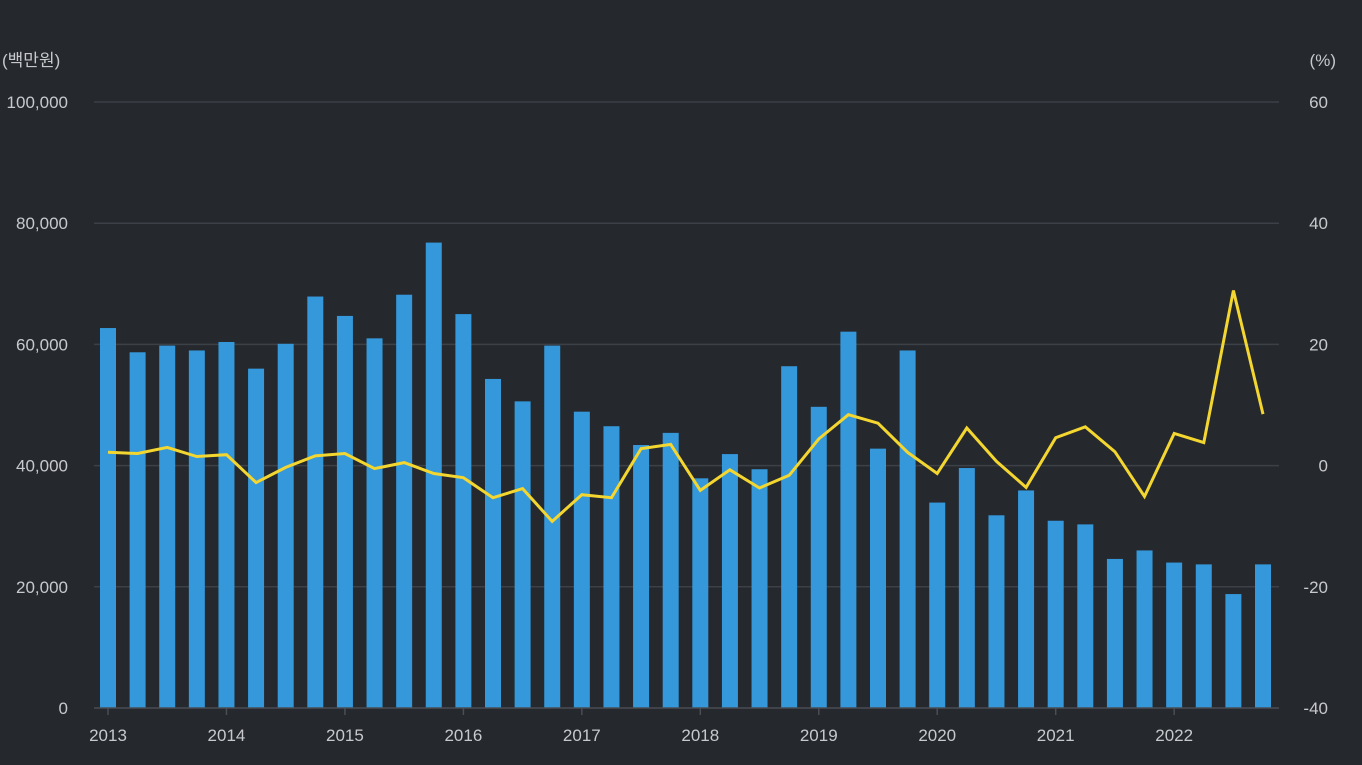  What do you see at coordinates (1318, 223) in the screenshot?
I see `right-tick-label: 40` at bounding box center [1318, 223].